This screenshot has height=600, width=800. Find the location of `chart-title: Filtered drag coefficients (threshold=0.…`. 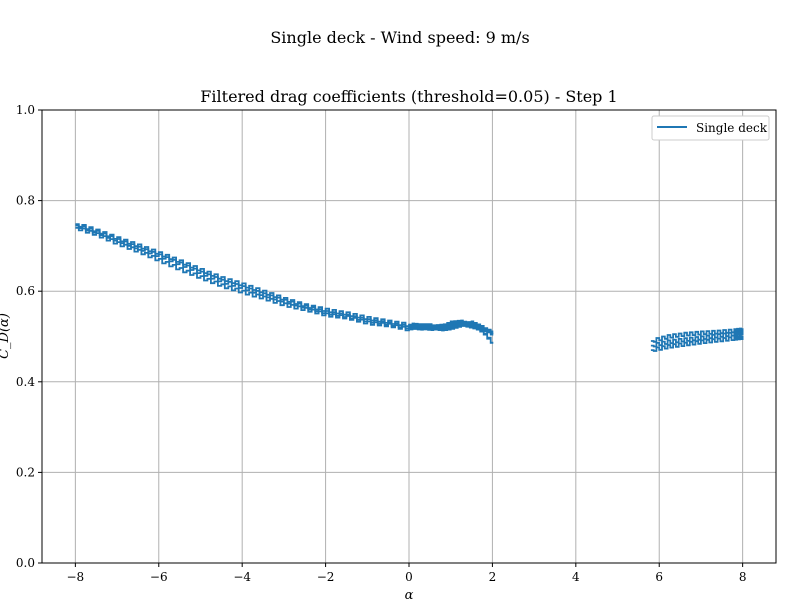

chart-title: Filtered drag coefficients (threshold=0.… is located at coordinates (408, 96).